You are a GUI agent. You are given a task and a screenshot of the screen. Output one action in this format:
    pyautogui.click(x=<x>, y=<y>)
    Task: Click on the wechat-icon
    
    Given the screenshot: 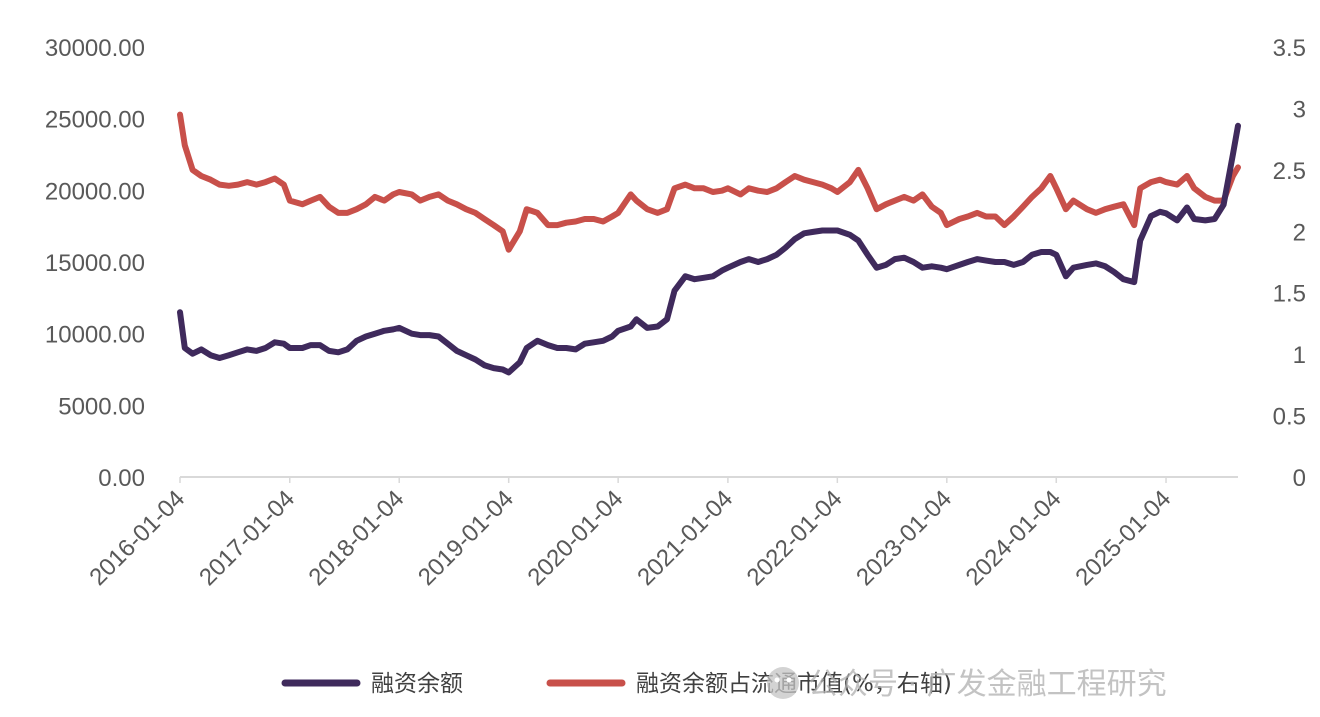 What is the action you would take?
    pyautogui.click(x=783, y=683)
    